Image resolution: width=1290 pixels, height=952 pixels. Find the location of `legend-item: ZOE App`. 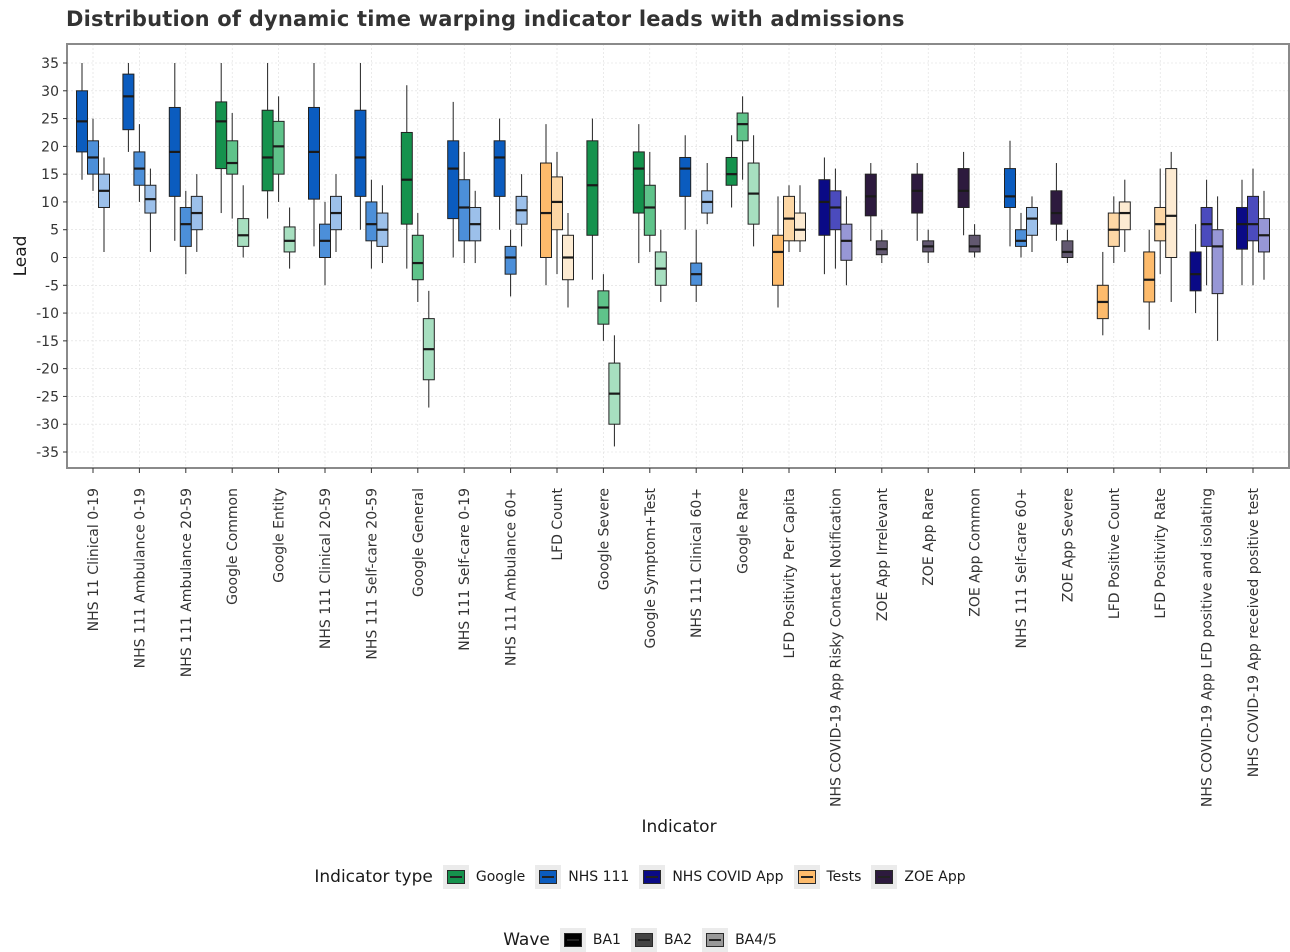

legend-item: ZOE App is located at coordinates (918, 877).